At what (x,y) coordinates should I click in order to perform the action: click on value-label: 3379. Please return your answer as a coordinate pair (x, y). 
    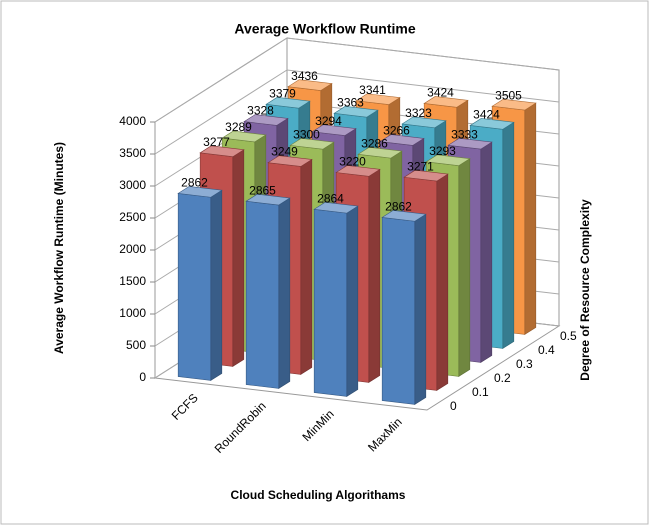
    Looking at the image, I should click on (282, 93).